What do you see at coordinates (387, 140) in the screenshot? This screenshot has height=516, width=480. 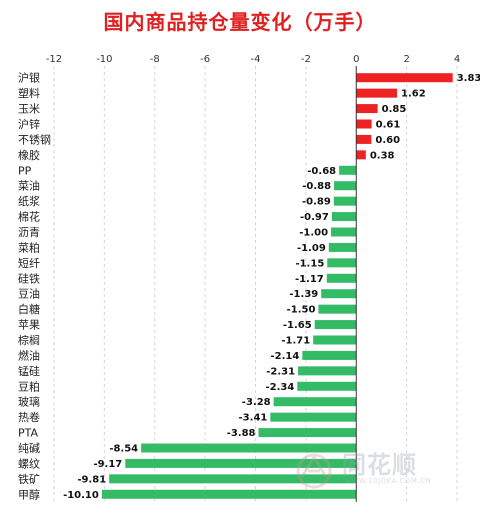 I see `data-label: 0.60` at bounding box center [387, 140].